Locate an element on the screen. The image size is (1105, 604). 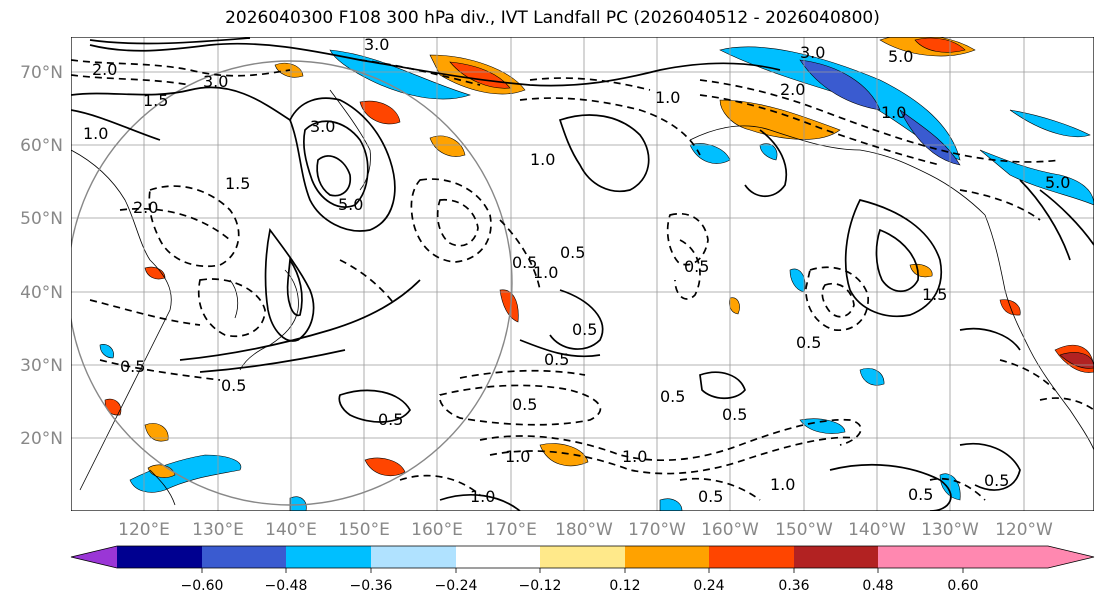
colorbar-tick-label: 0.48 is located at coordinates (877, 586).